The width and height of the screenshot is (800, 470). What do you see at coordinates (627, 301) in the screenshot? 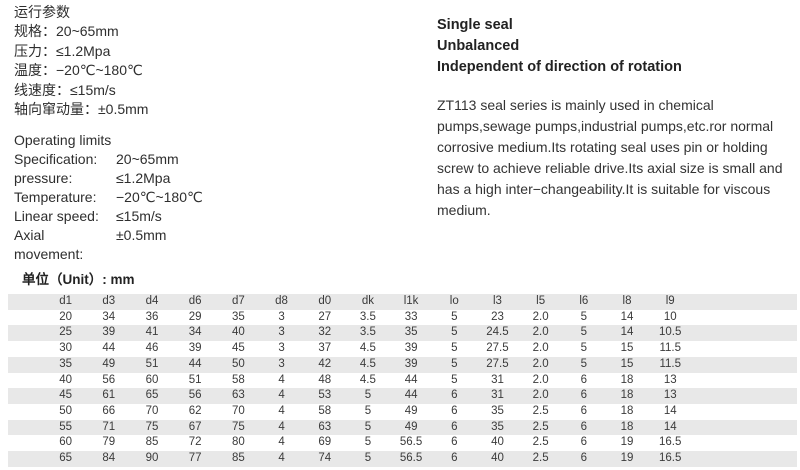
I see `table-header-cell: l8` at bounding box center [627, 301].